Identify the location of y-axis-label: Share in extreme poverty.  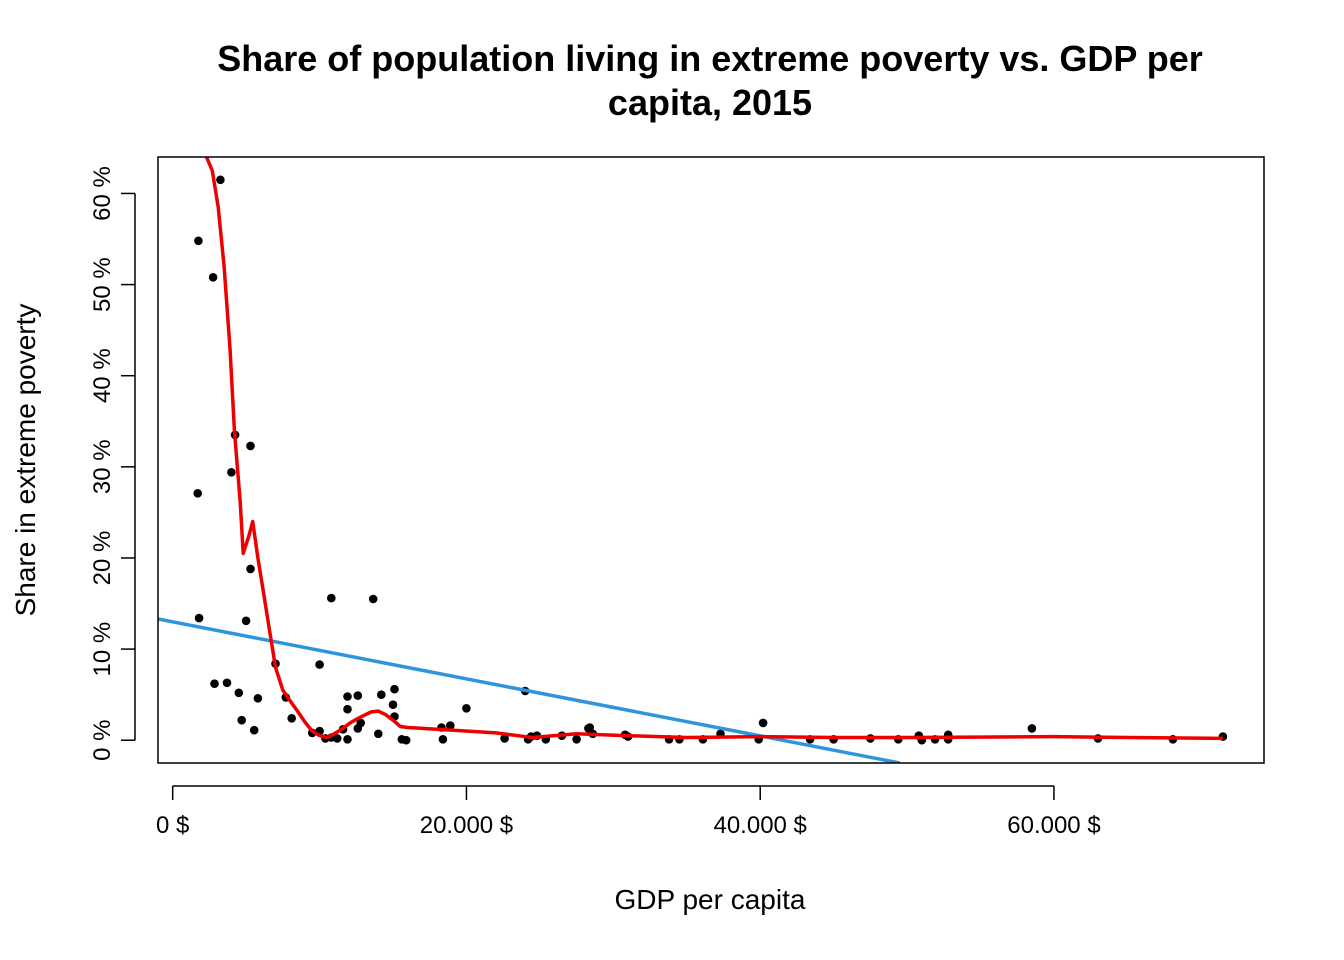
(25, 460).